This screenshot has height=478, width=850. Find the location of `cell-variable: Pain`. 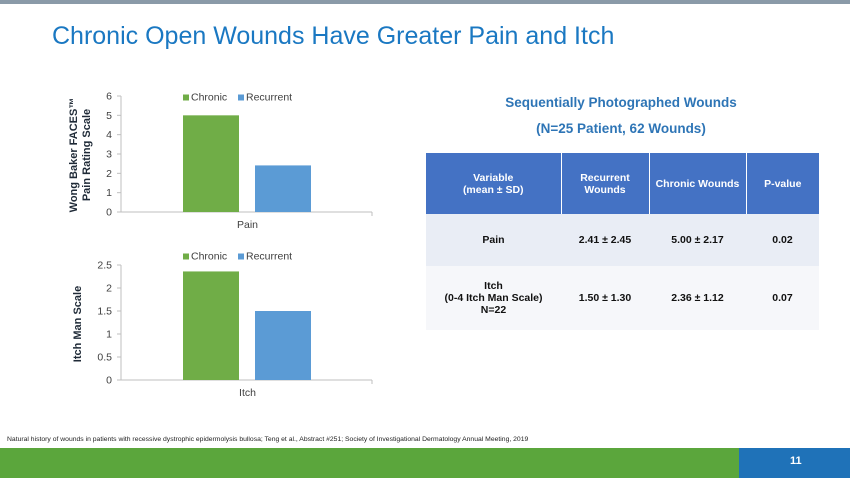

cell-variable: Pain is located at coordinates (493, 240).